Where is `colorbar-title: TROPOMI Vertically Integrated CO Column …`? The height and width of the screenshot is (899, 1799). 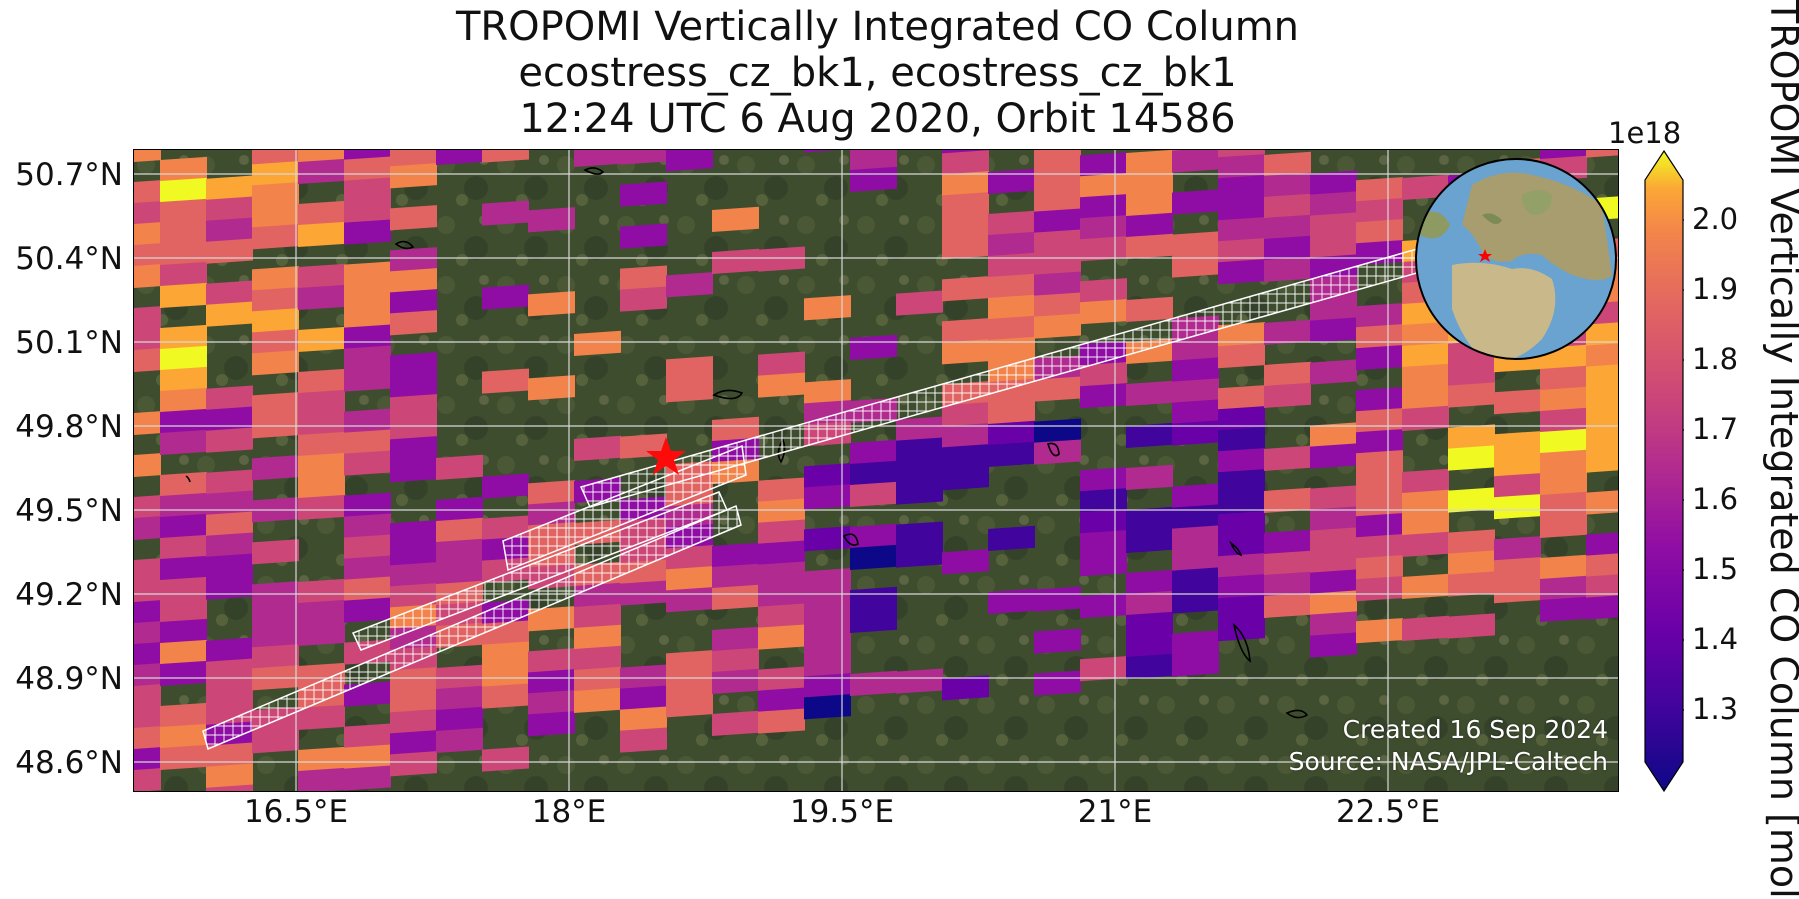
colorbar-title: TROPOMI Vertically Integrated CO Column … is located at coordinates (1780, 449).